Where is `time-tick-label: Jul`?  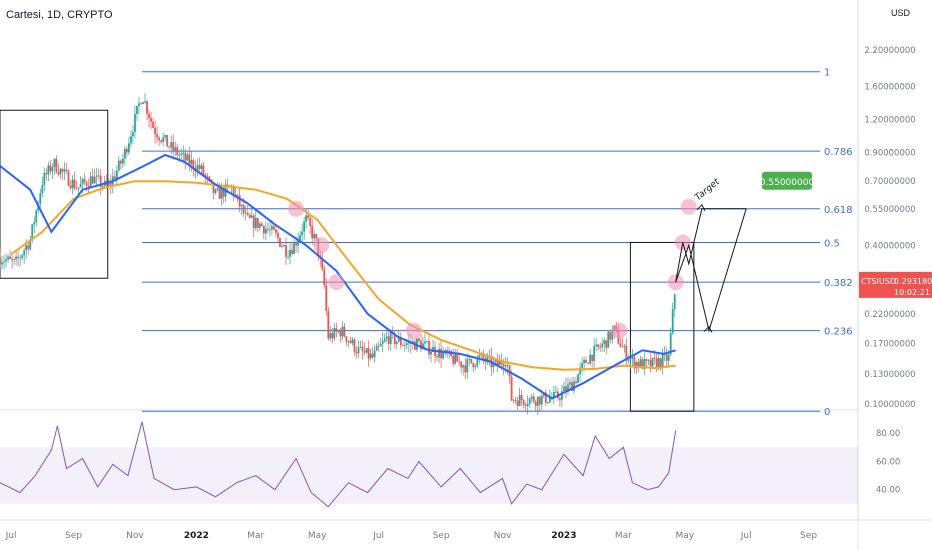 time-tick-label: Jul is located at coordinates (11, 536).